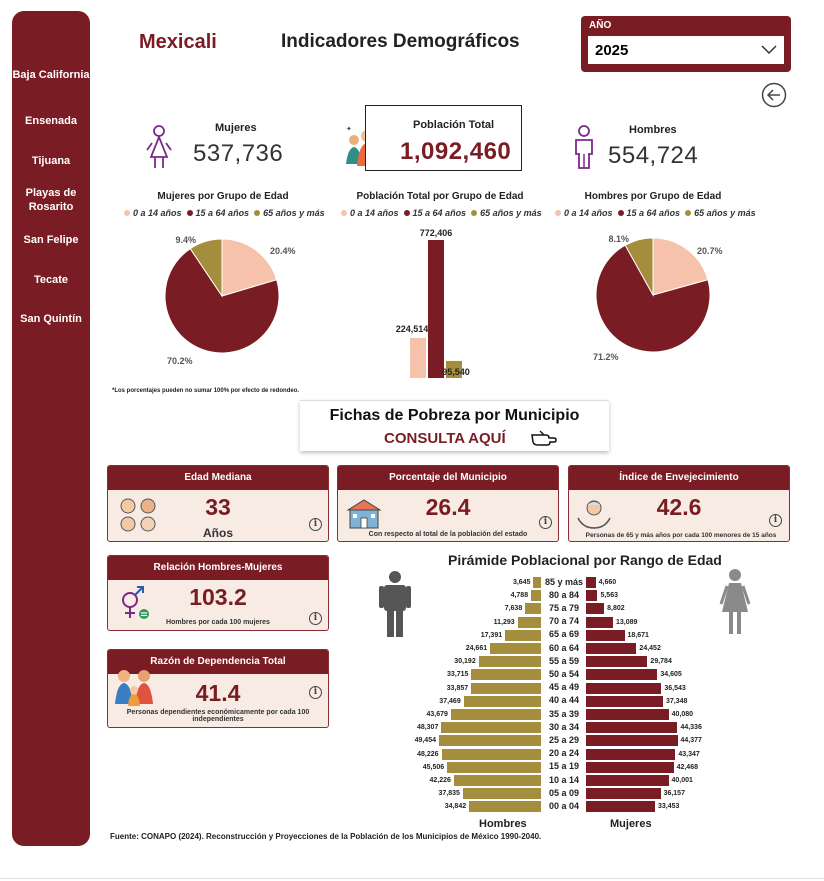 The width and height of the screenshot is (824, 881). I want to click on bar-value-label: 224,514, so click(412, 329).